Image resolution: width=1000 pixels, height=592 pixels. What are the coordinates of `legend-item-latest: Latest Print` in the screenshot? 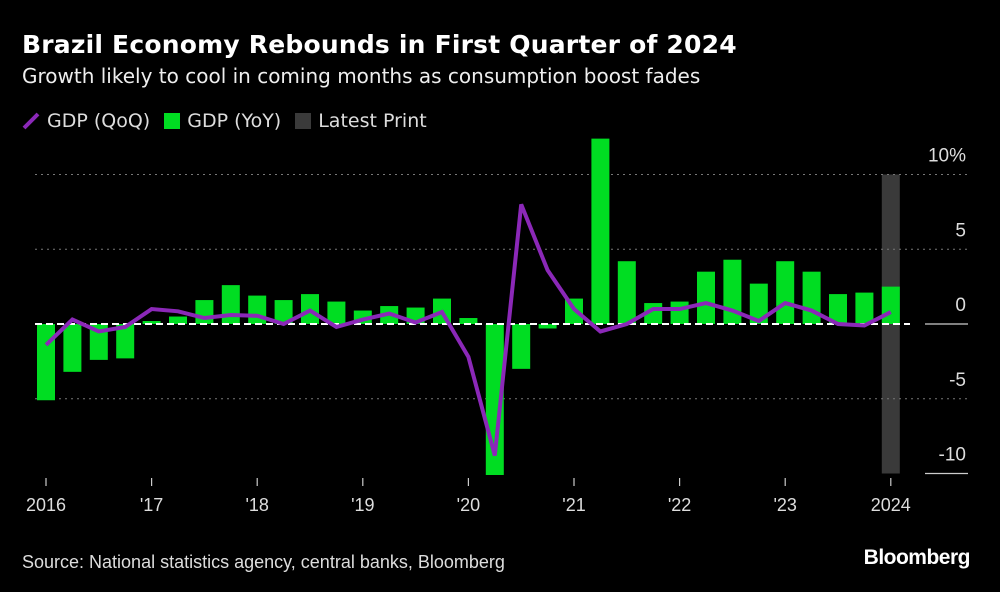 It's located at (361, 121).